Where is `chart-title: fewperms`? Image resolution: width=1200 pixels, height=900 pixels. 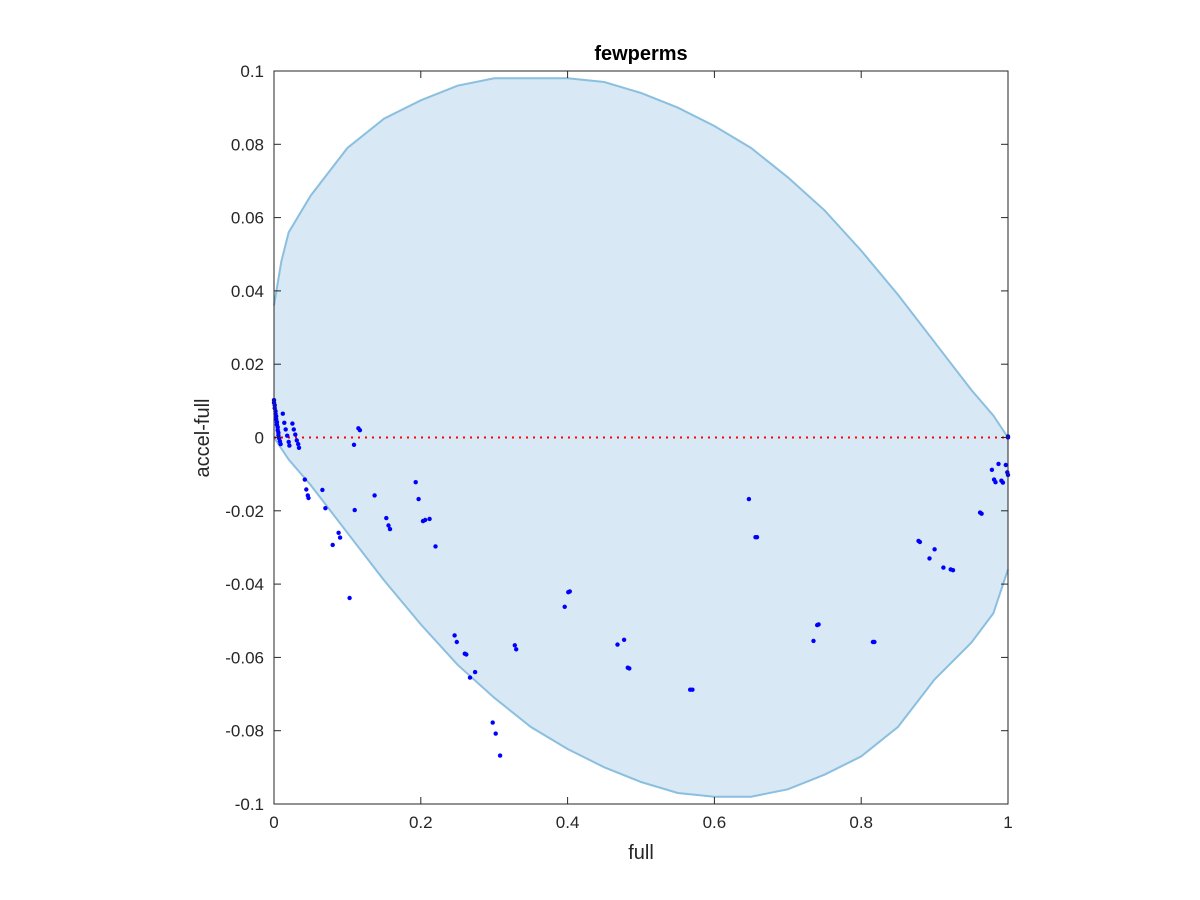 chart-title: fewperms is located at coordinates (640, 54).